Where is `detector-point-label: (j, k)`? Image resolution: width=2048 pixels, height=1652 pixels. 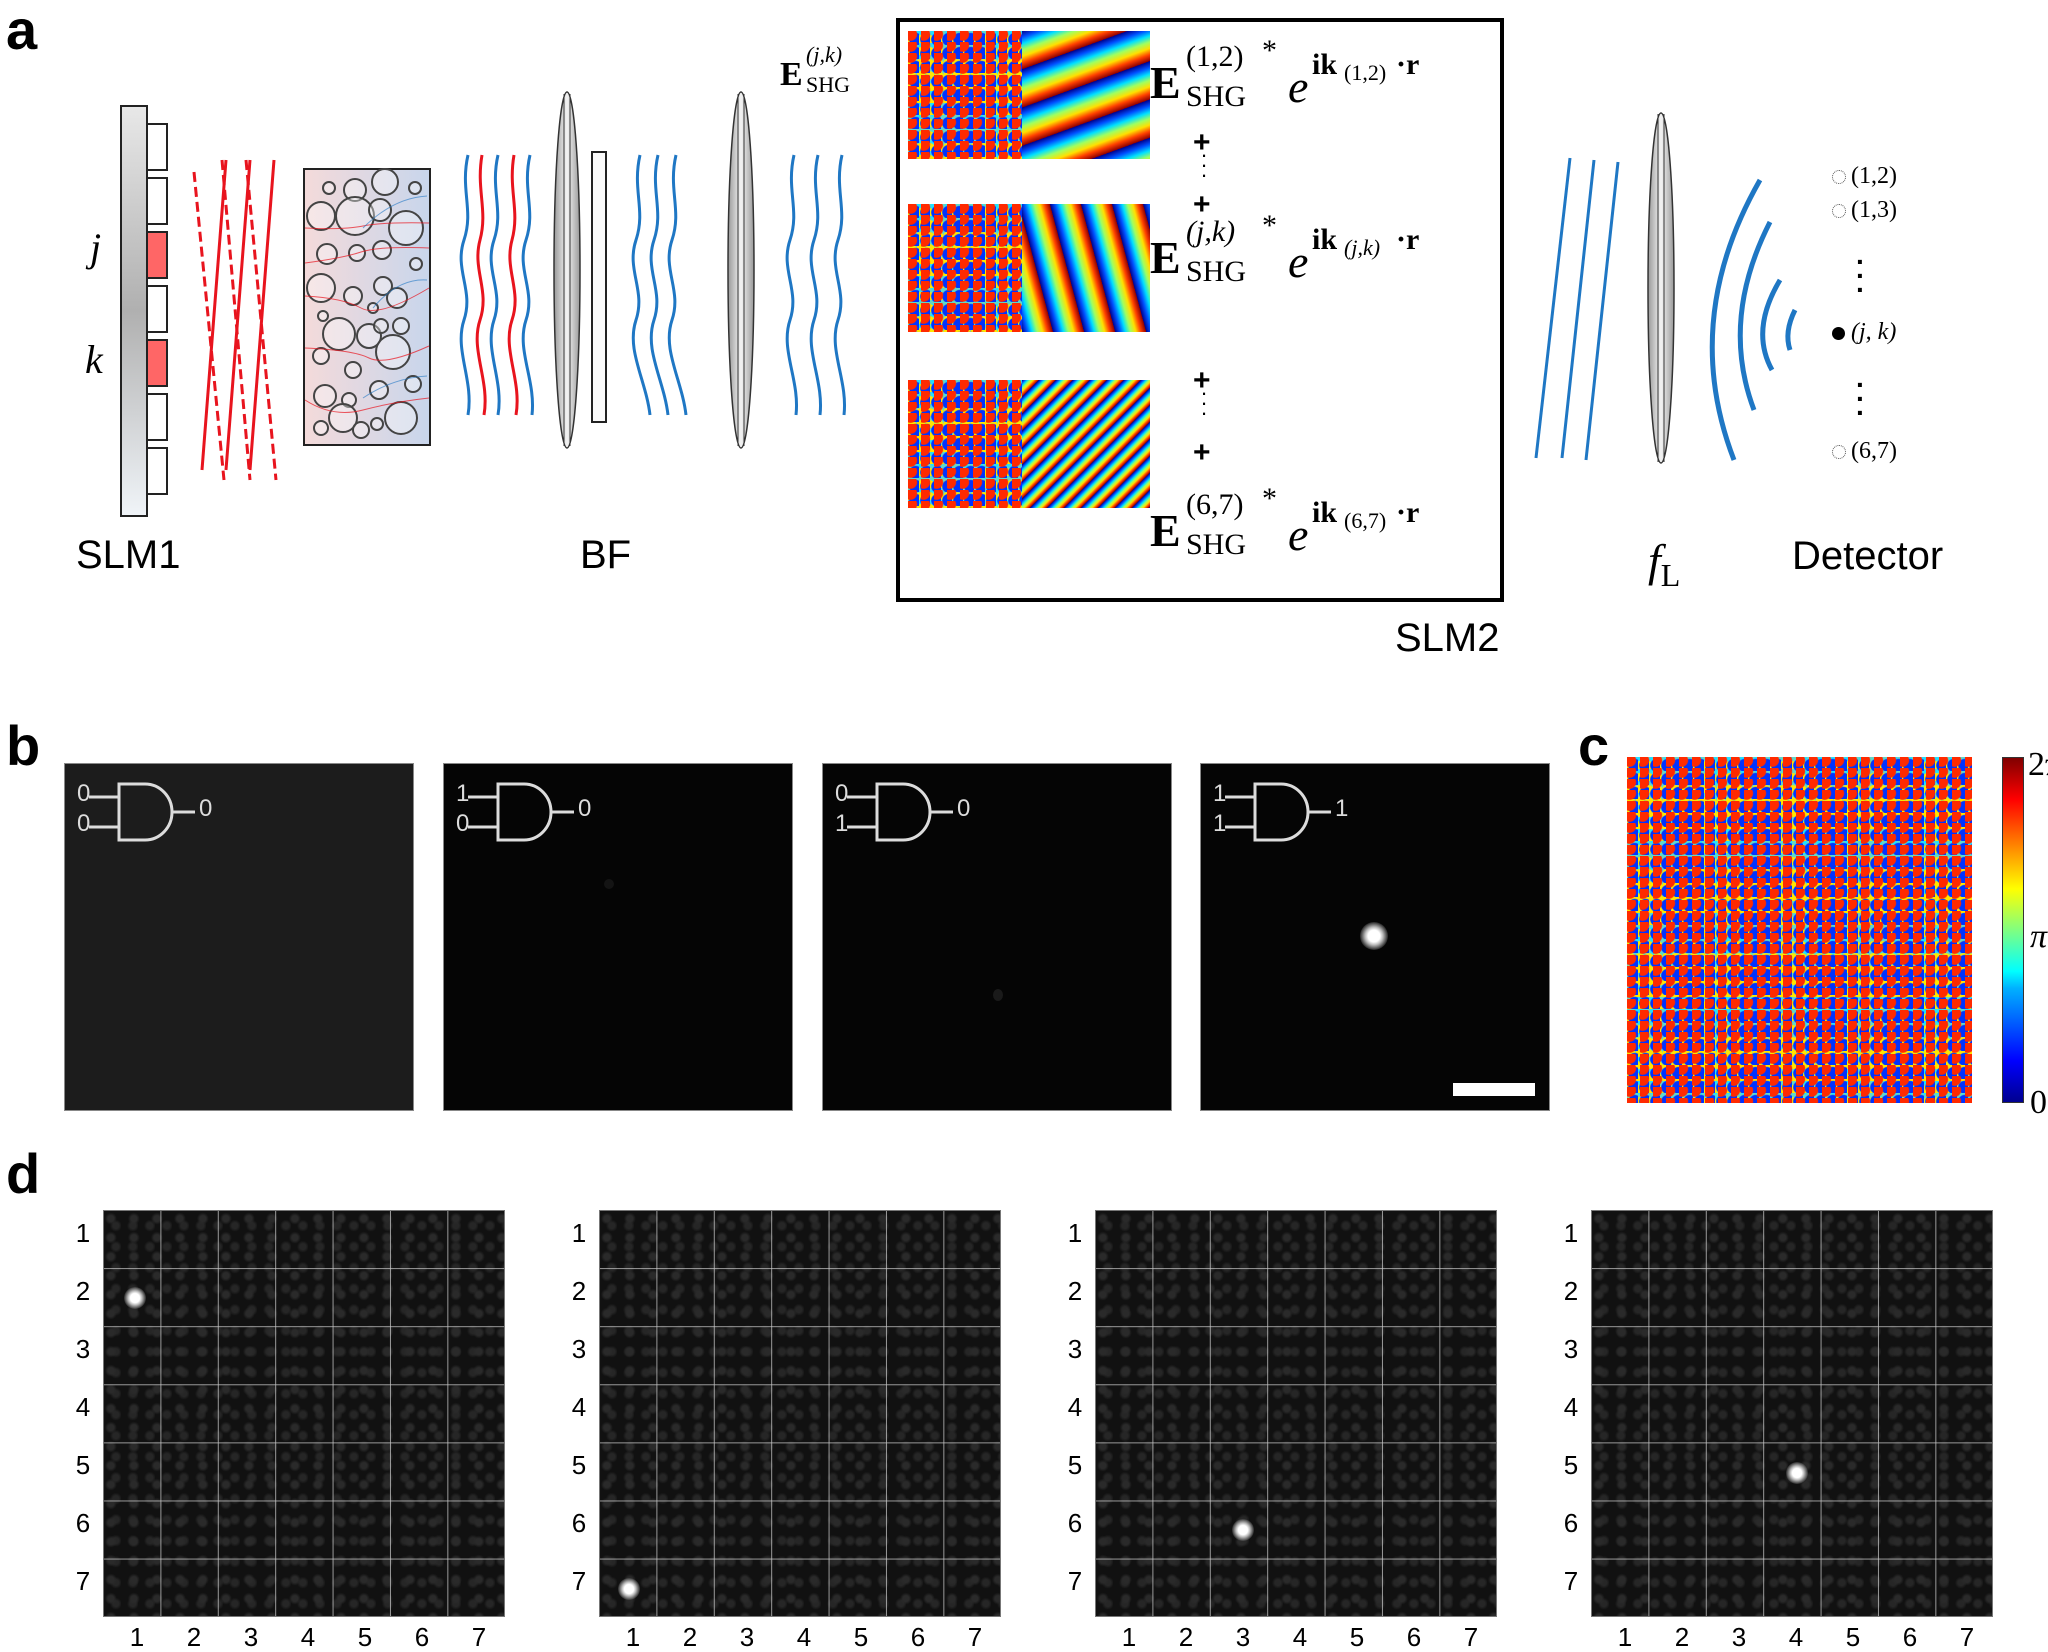 detector-point-label: (j, k) is located at coordinates (1874, 332).